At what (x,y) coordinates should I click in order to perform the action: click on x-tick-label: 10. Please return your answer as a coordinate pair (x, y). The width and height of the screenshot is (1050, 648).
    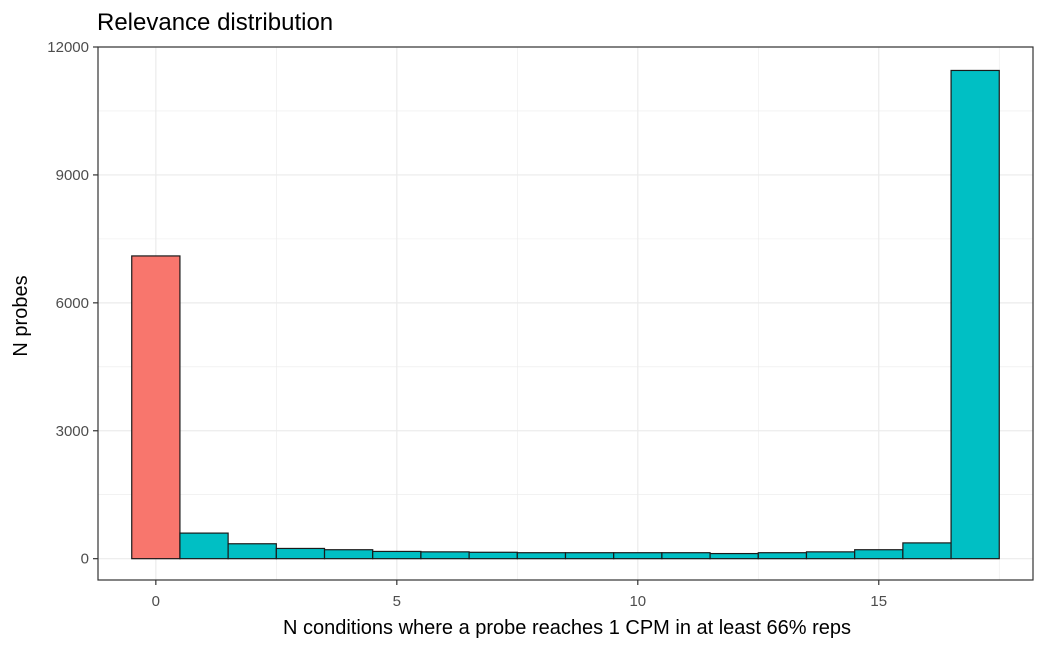
    Looking at the image, I should click on (637, 601).